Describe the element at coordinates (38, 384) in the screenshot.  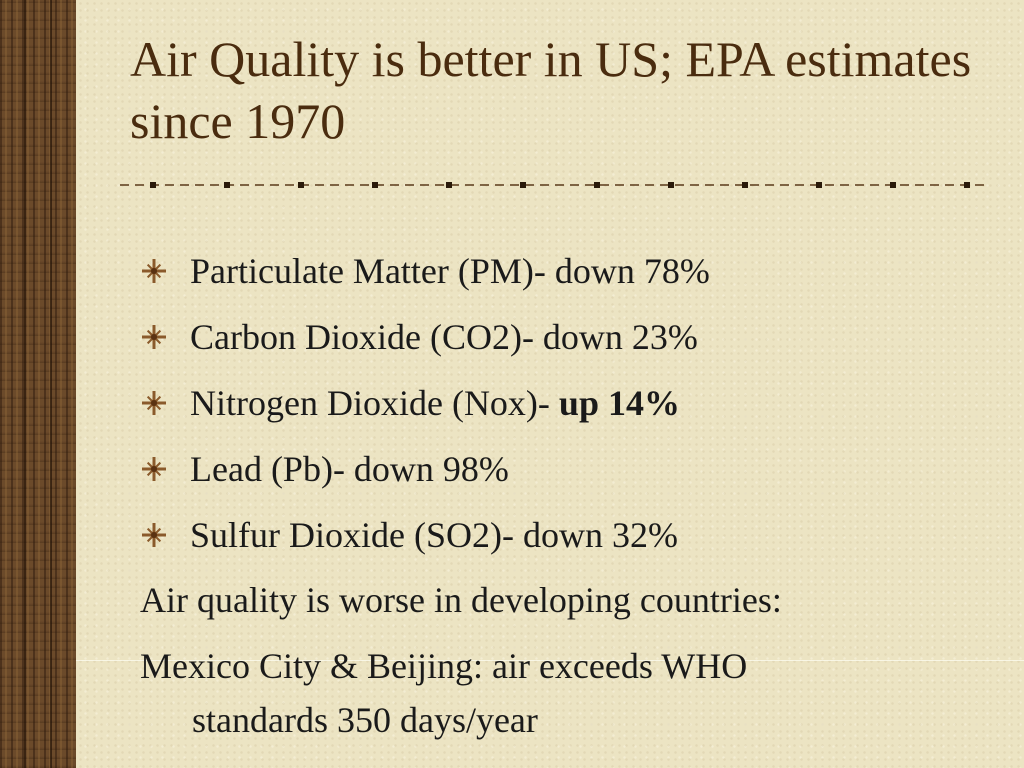
I see `wood-border-strip` at that location.